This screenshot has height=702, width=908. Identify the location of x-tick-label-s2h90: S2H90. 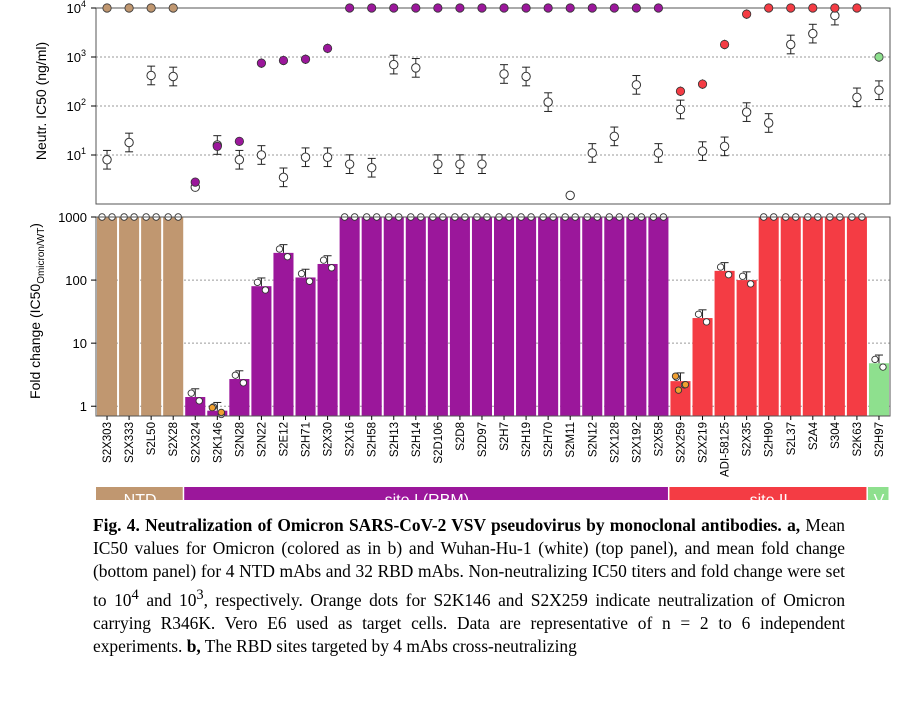
(770, 439).